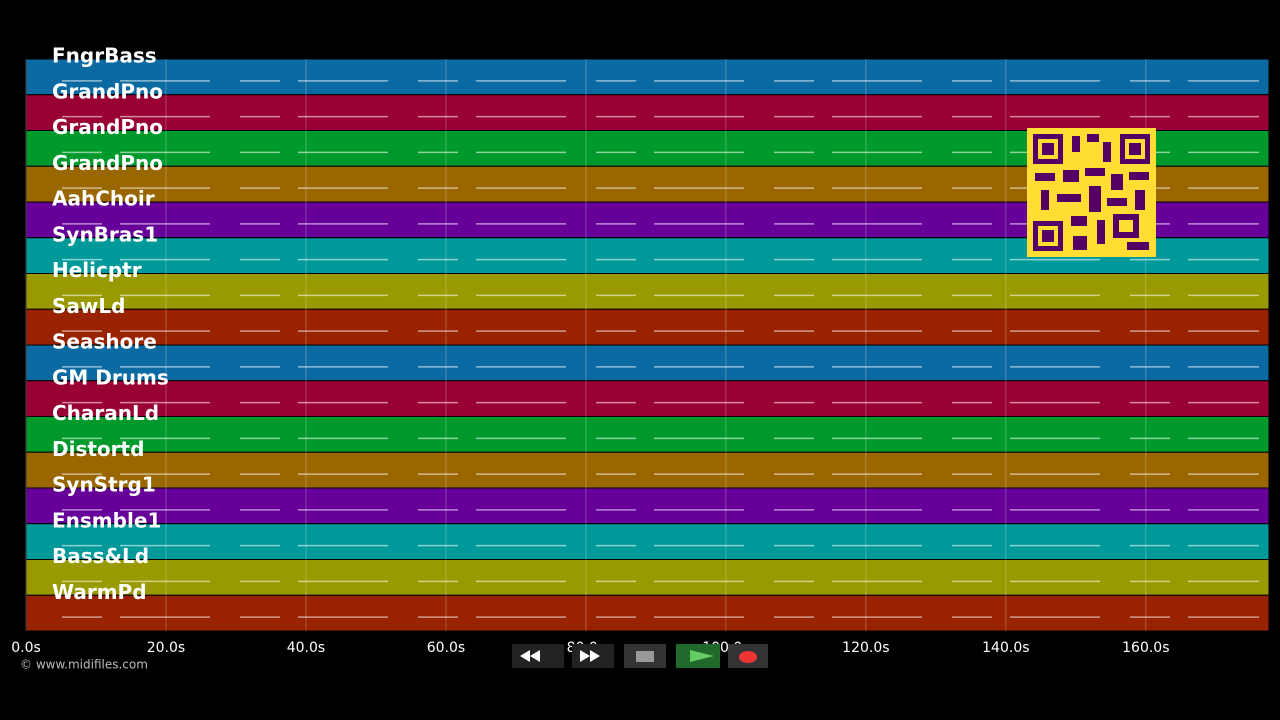 This screenshot has height=720, width=1280. Describe the element at coordinates (103, 199) in the screenshot. I see `track-name: AahChoir` at that location.